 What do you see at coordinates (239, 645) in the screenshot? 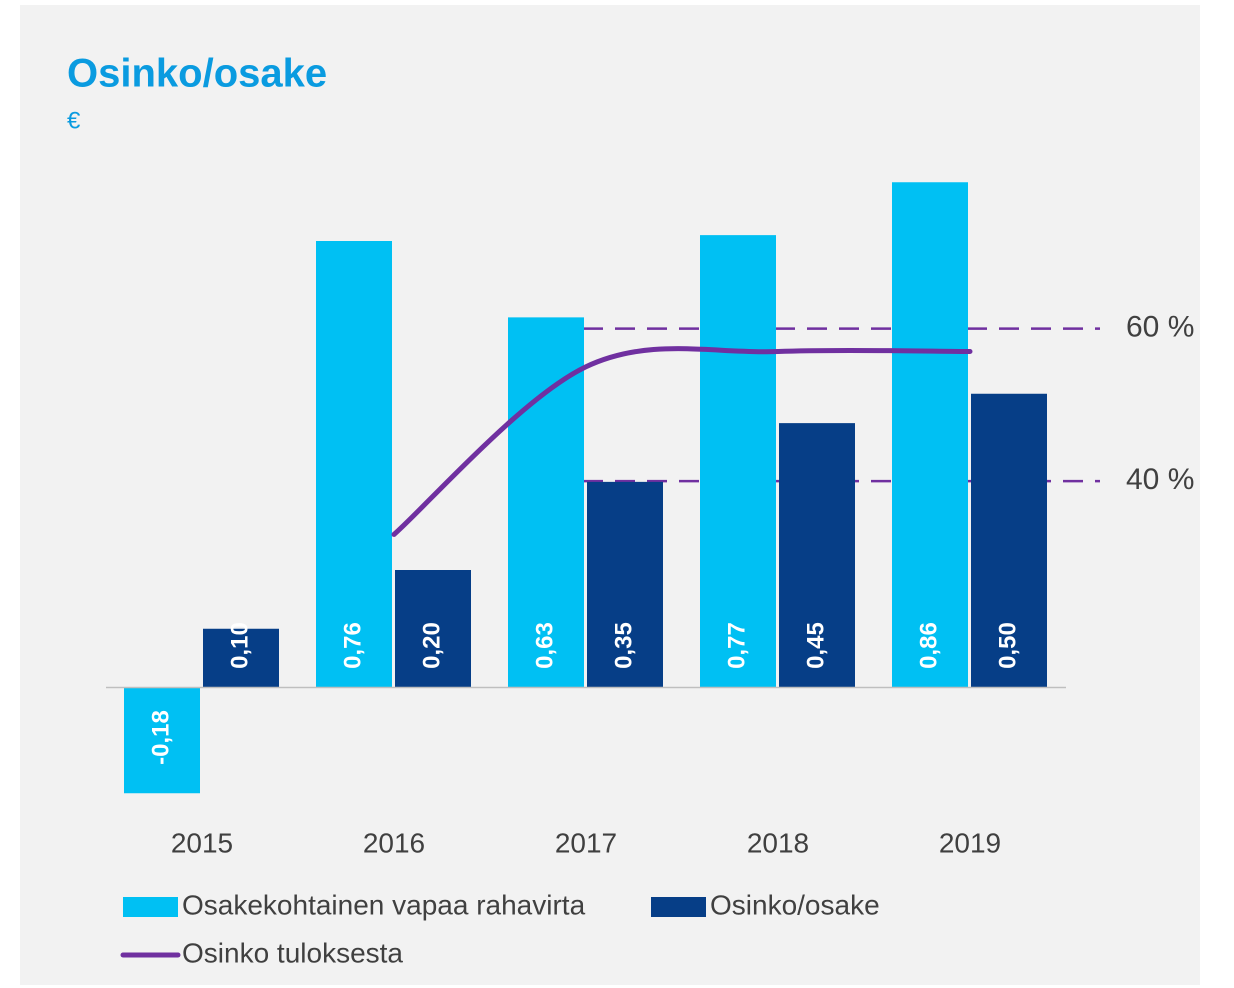
I see `data-label: 0,10` at bounding box center [239, 645].